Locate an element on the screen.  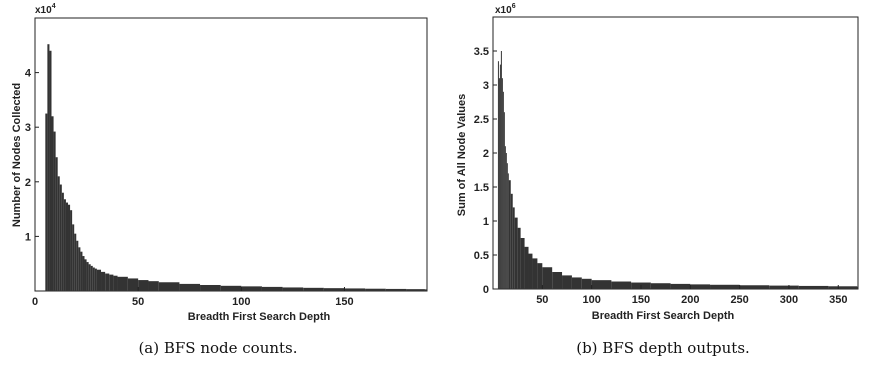
caption-b: (b) BFS depth outputs. is located at coordinates (663, 348).